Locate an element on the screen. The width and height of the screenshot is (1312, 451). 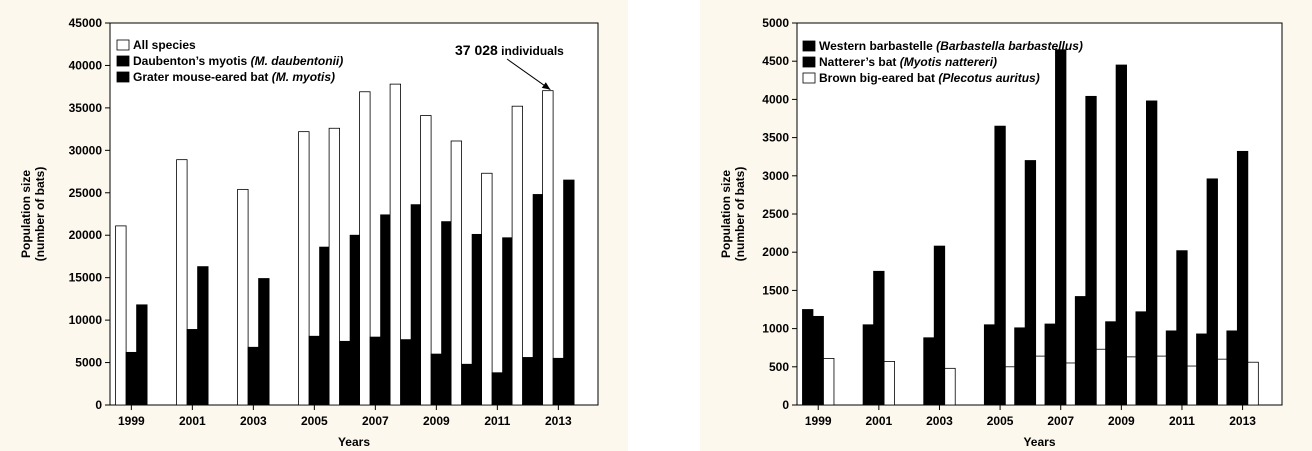
left-chart-y-tick-label: 35000 is located at coordinates (86, 108).